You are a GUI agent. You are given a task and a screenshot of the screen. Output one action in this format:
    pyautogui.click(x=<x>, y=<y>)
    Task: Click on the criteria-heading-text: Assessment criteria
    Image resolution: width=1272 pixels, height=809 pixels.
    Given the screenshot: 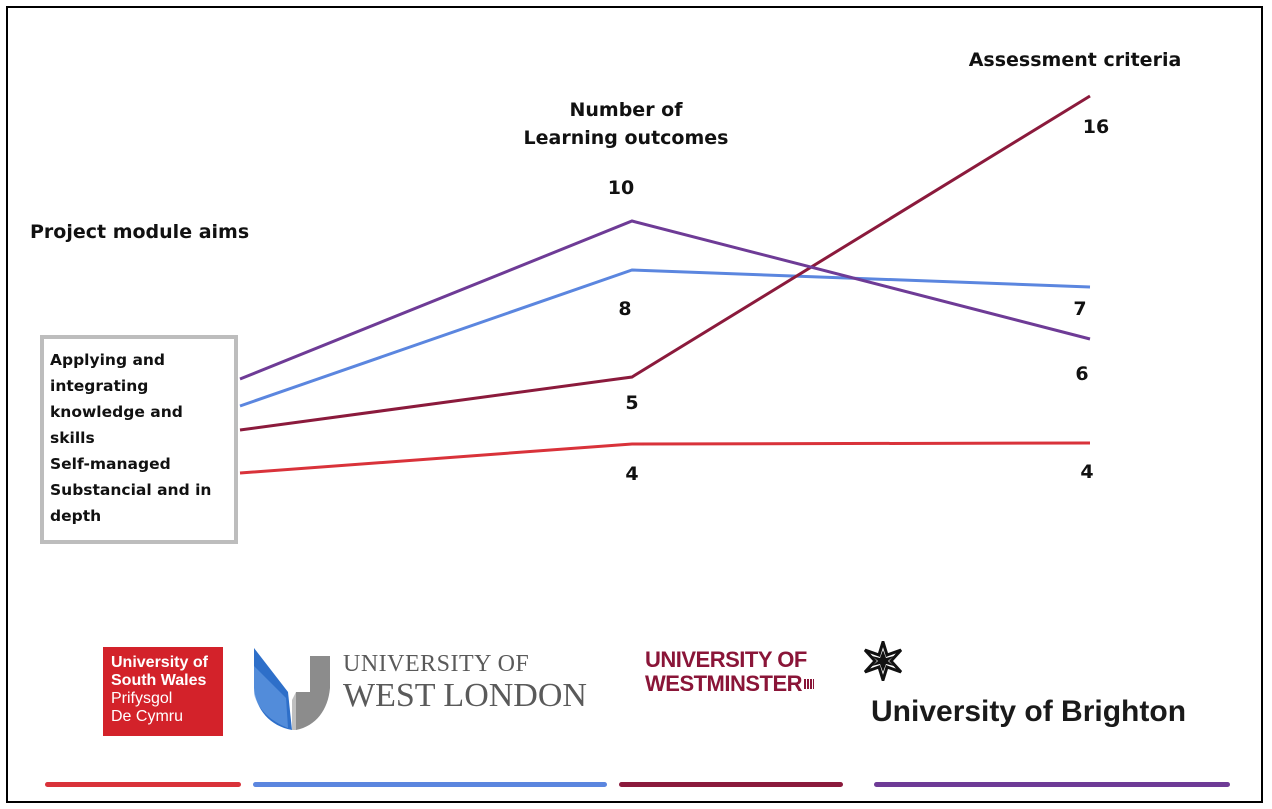 What is the action you would take?
    pyautogui.click(x=1075, y=60)
    